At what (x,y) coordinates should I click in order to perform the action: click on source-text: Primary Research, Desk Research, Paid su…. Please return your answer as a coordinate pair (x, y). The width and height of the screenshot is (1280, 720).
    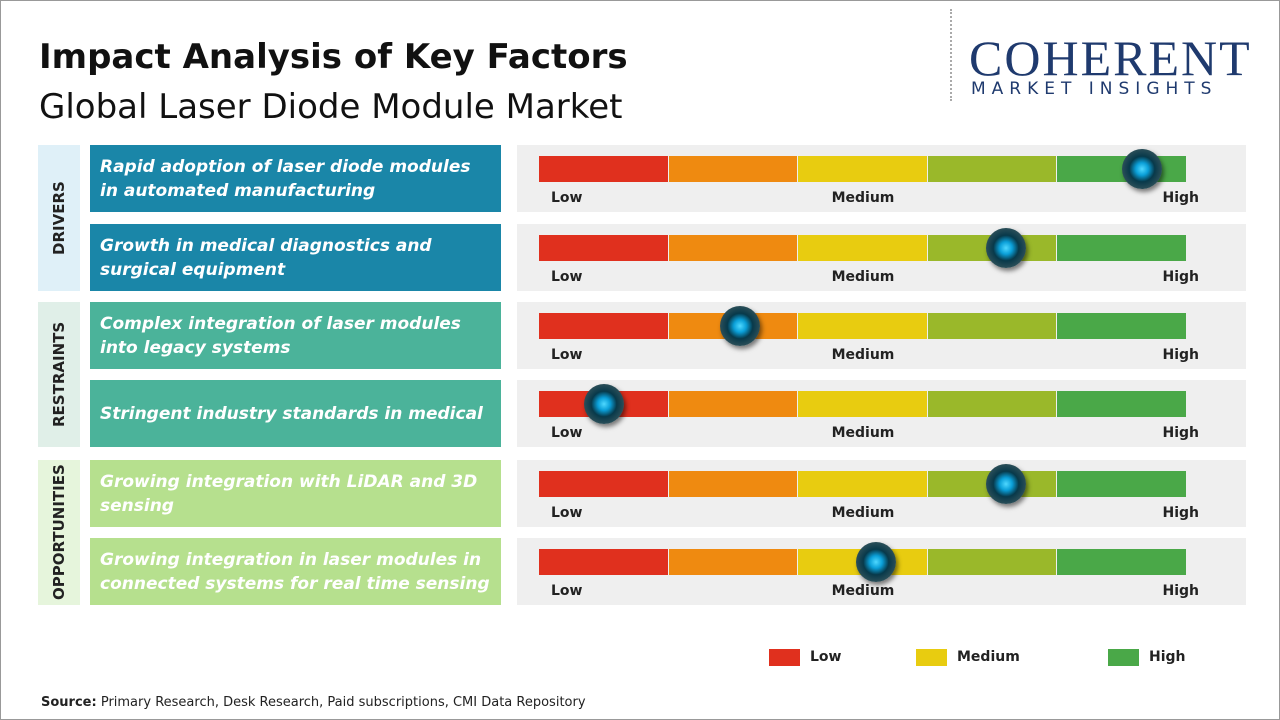
    Looking at the image, I should click on (343, 702).